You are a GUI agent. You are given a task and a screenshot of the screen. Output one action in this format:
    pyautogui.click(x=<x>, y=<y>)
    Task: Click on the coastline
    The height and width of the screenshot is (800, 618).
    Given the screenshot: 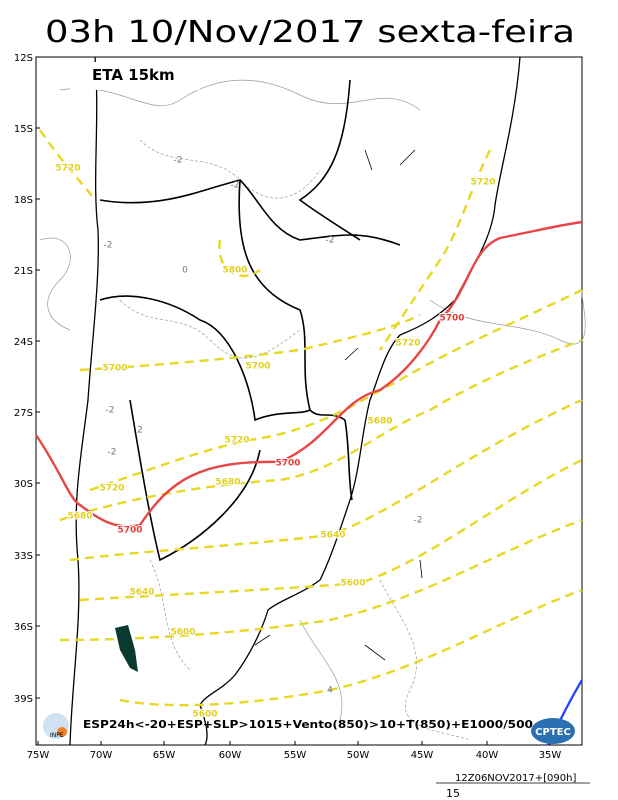 What is the action you would take?
    pyautogui.click(x=84, y=401)
    